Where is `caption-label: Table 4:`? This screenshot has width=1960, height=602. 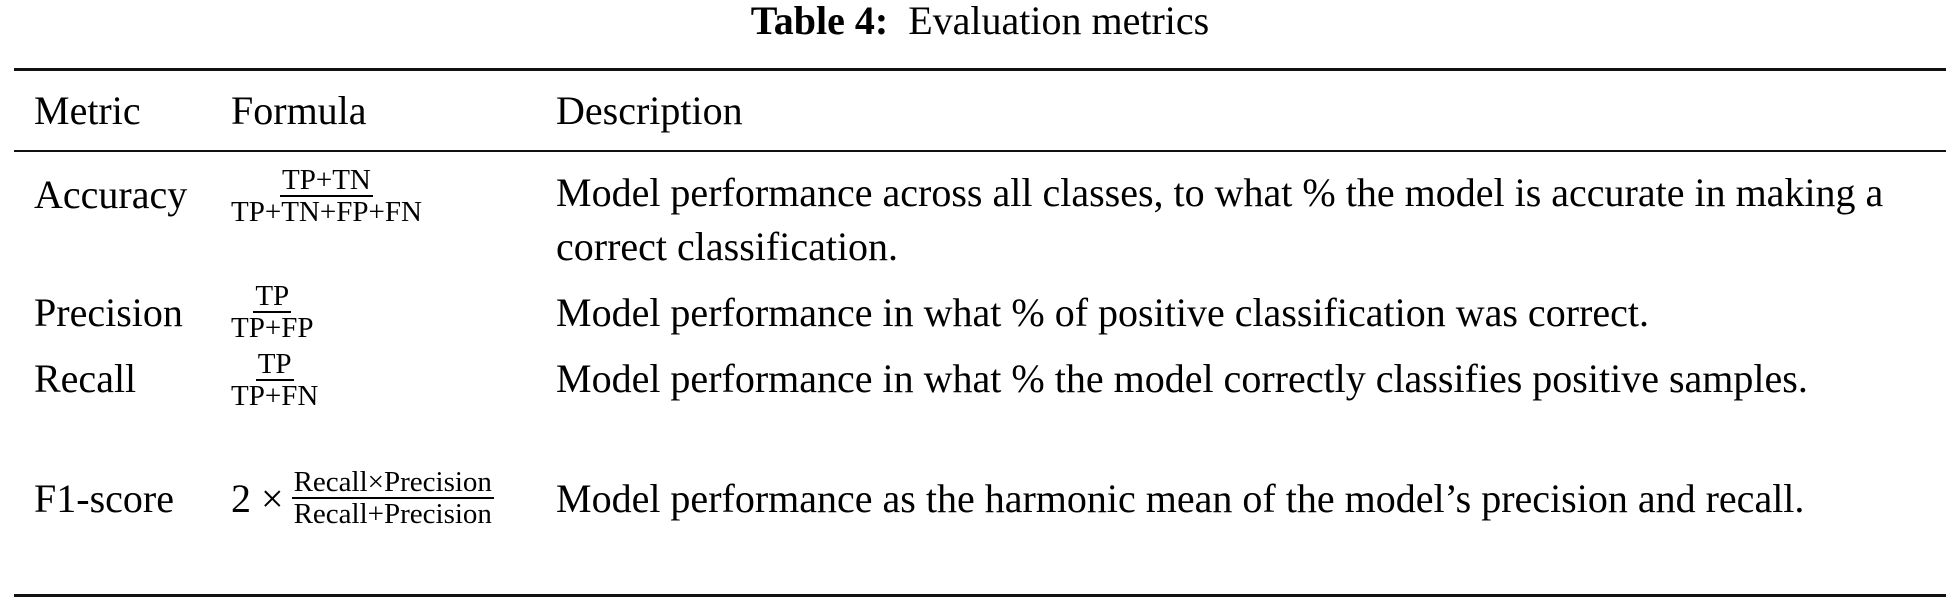 caption-label: Table 4: is located at coordinates (819, 21).